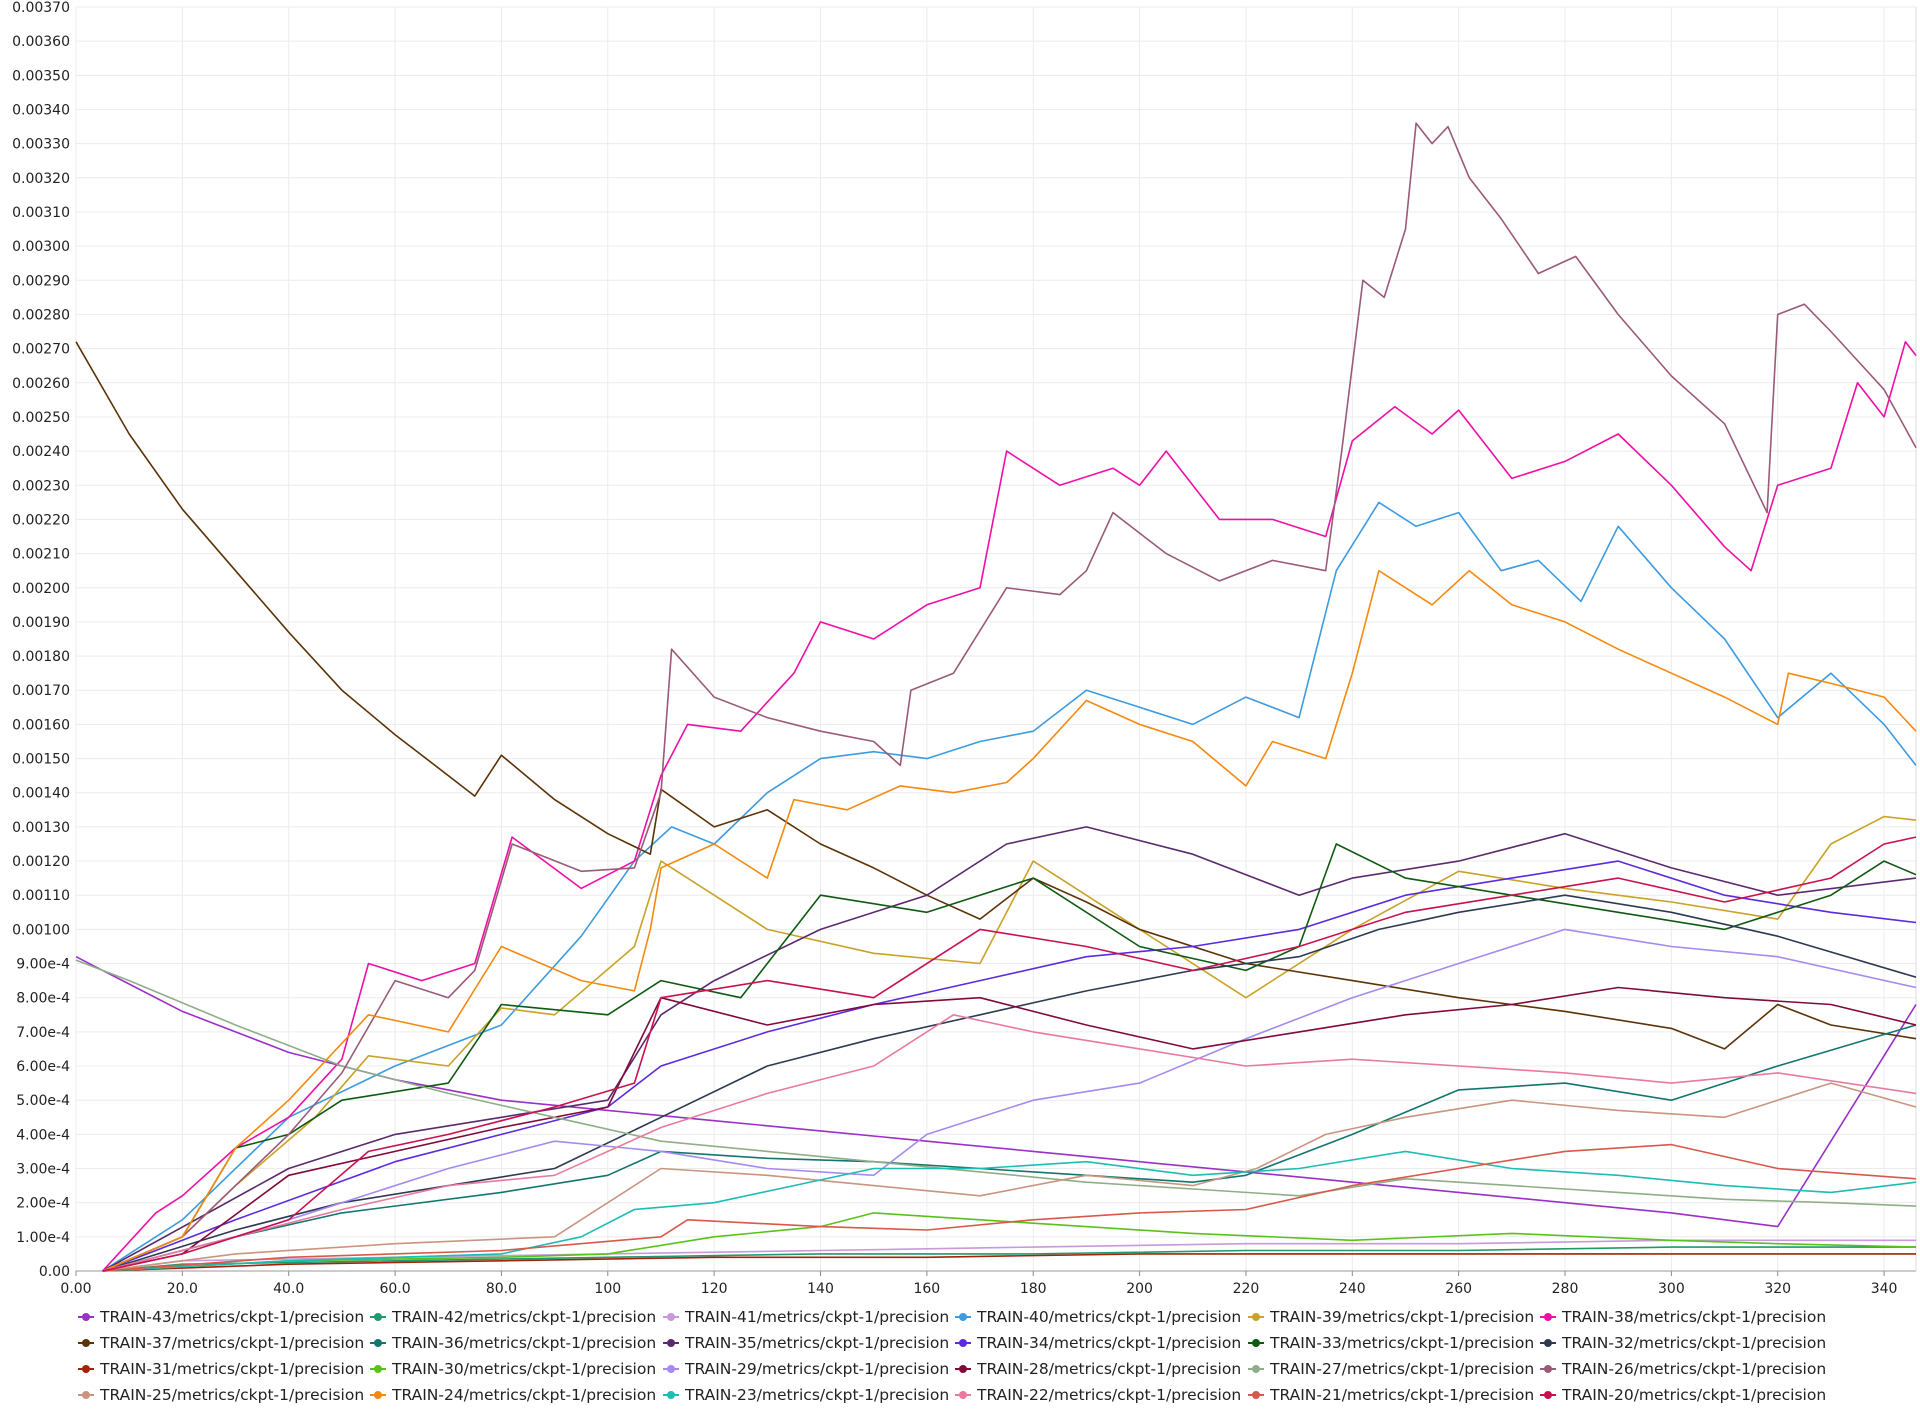  Describe the element at coordinates (41, 794) in the screenshot. I see `y-tick-label: 0.00140` at that location.